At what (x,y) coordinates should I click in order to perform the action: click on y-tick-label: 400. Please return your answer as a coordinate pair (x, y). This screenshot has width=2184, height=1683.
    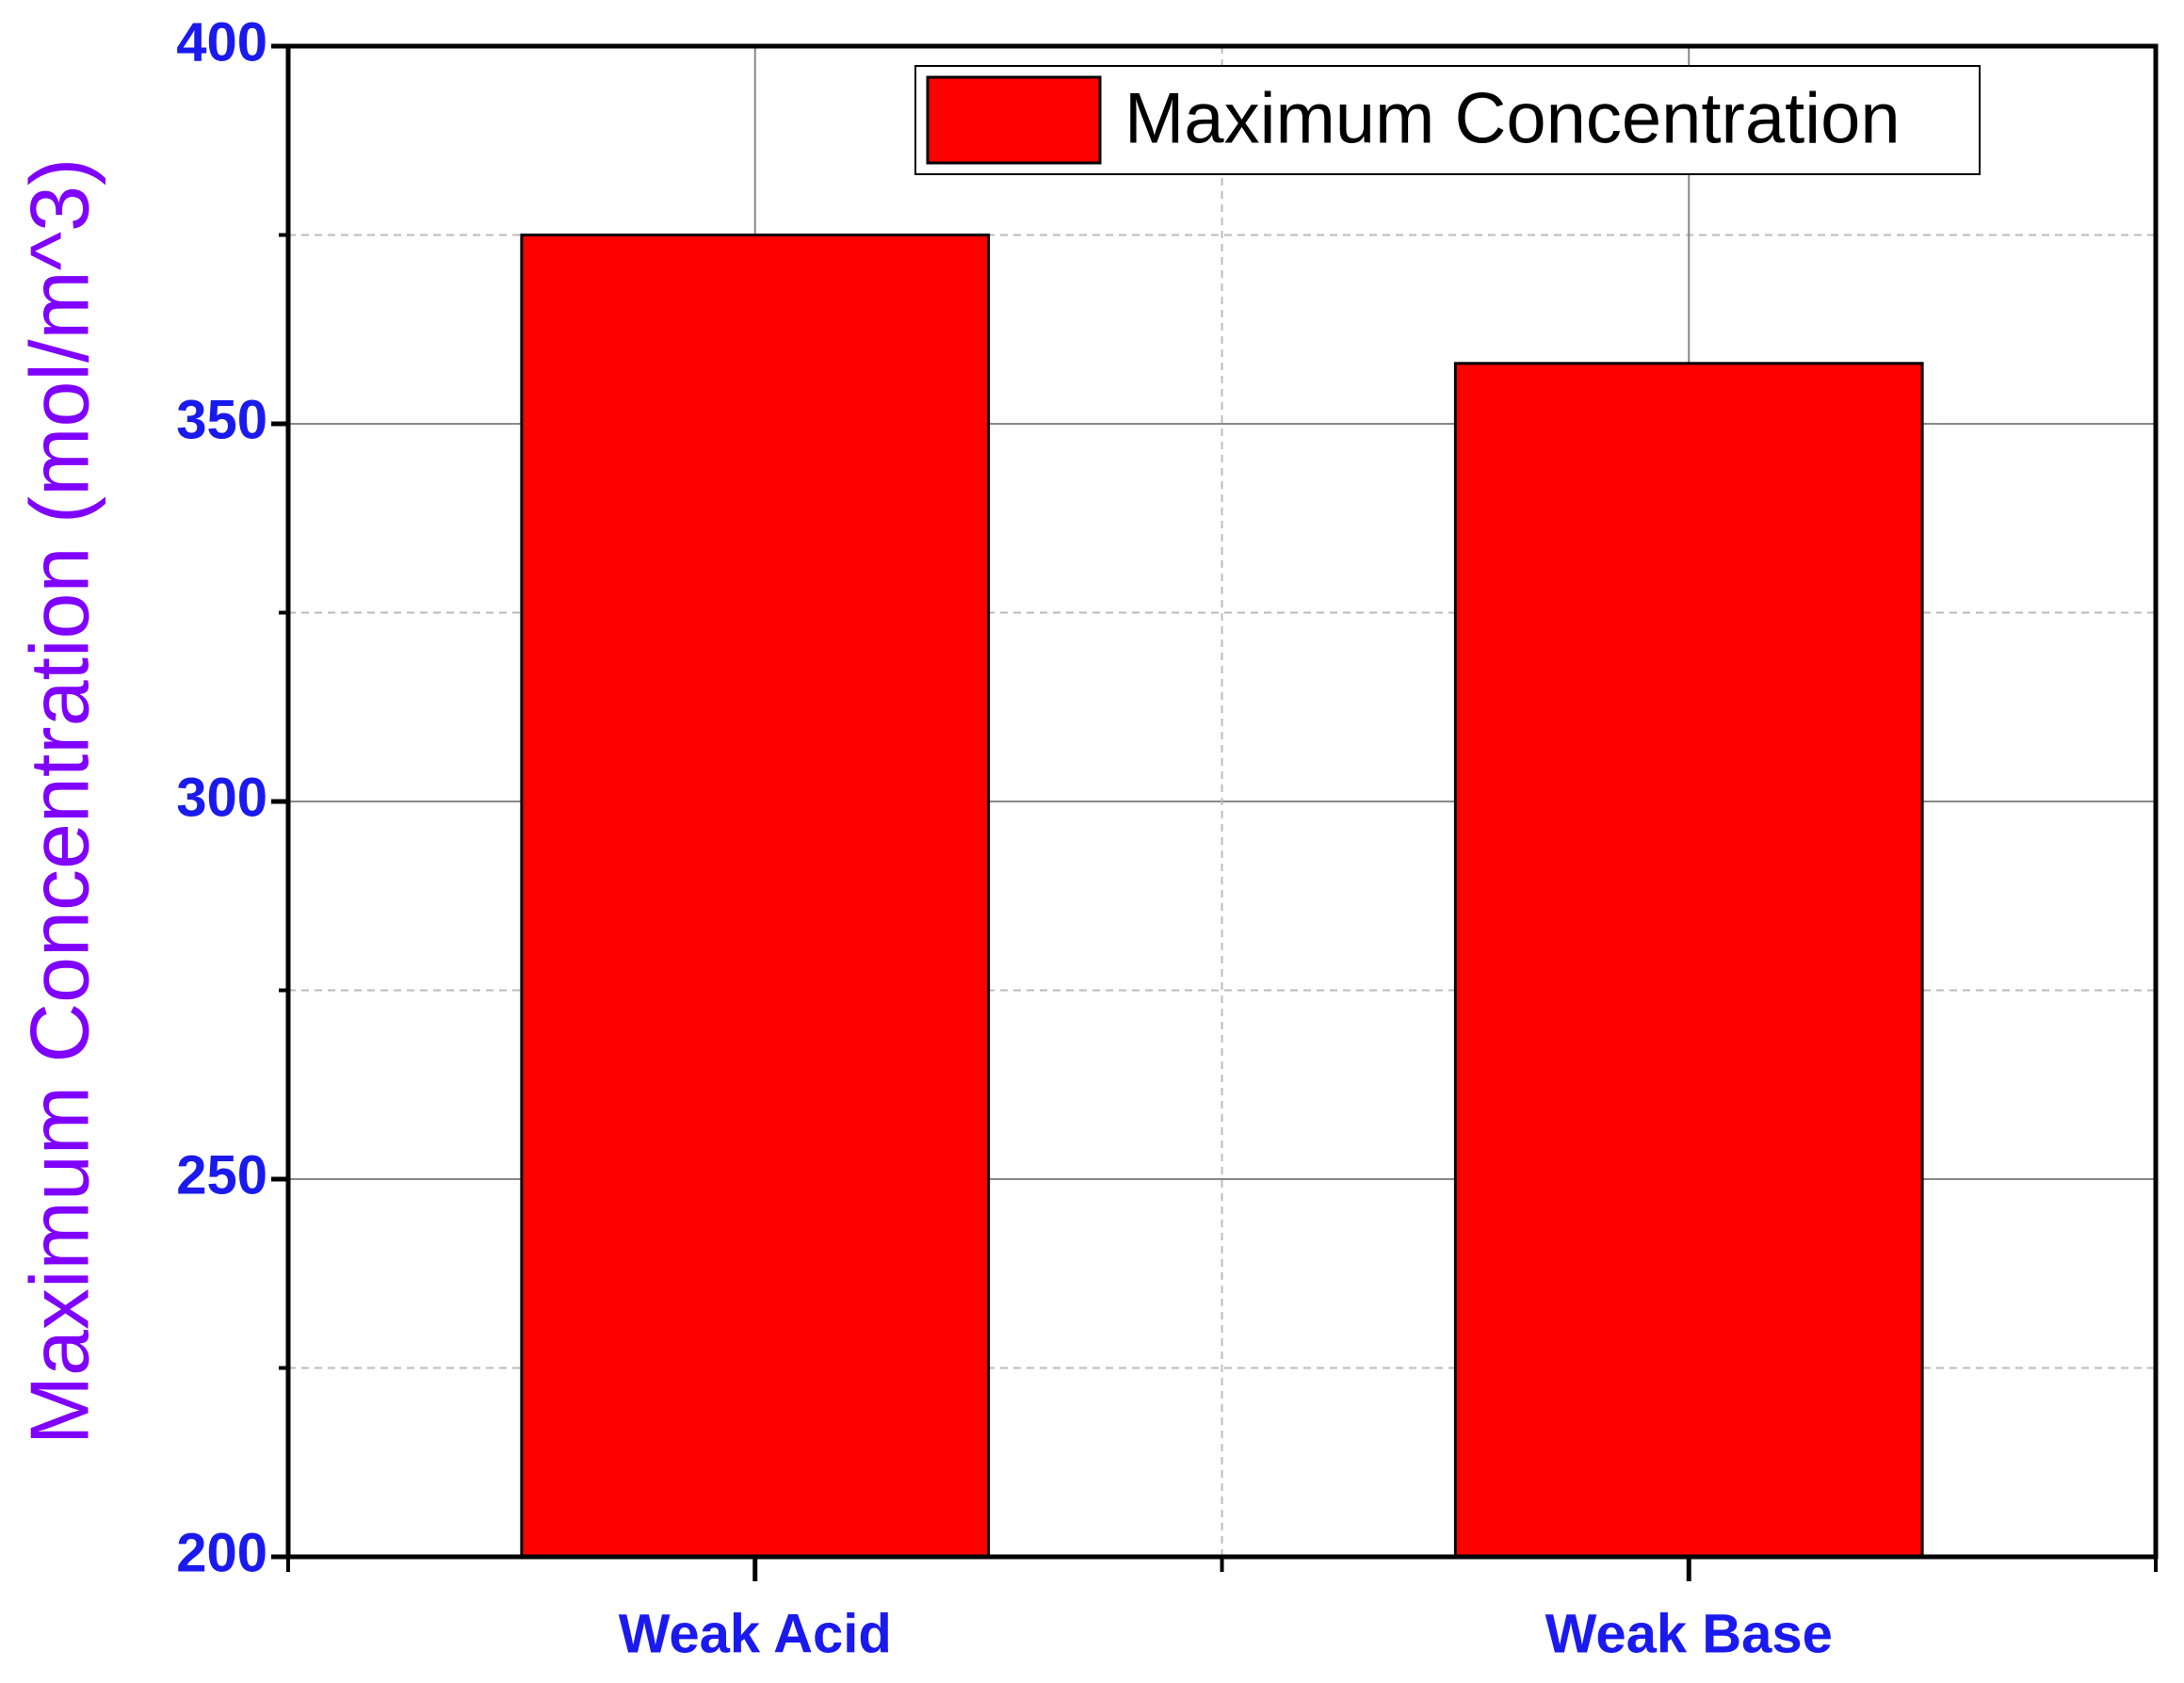
    Looking at the image, I should click on (221, 42).